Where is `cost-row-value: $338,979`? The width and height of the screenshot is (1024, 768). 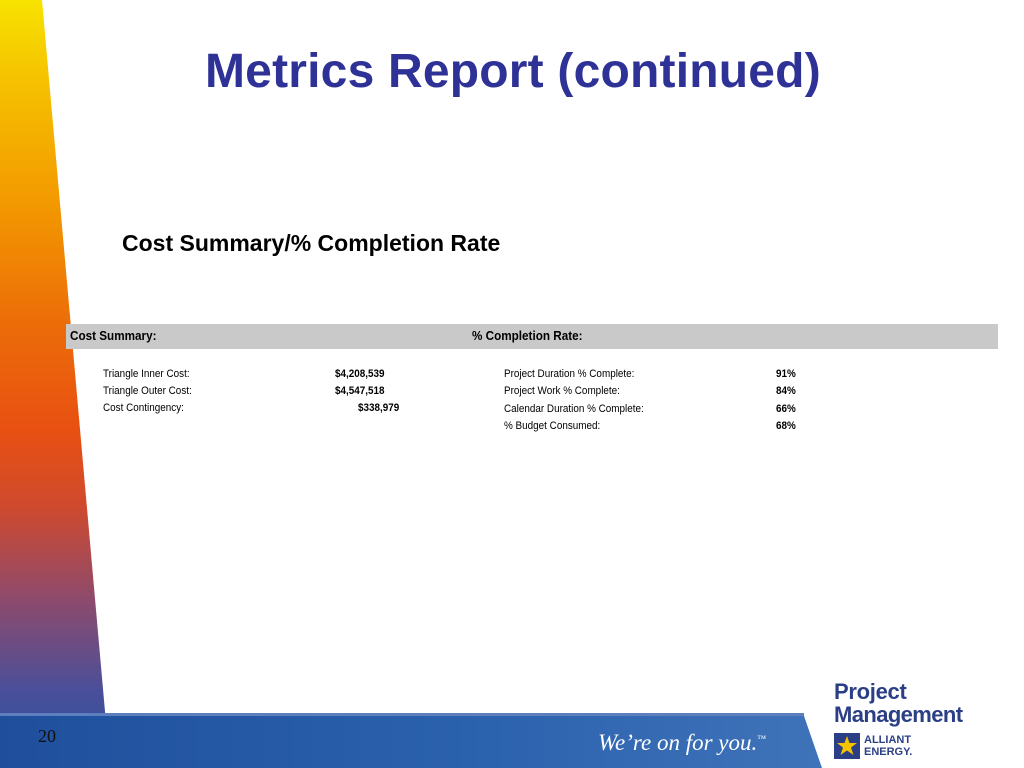 cost-row-value: $338,979 is located at coordinates (379, 408).